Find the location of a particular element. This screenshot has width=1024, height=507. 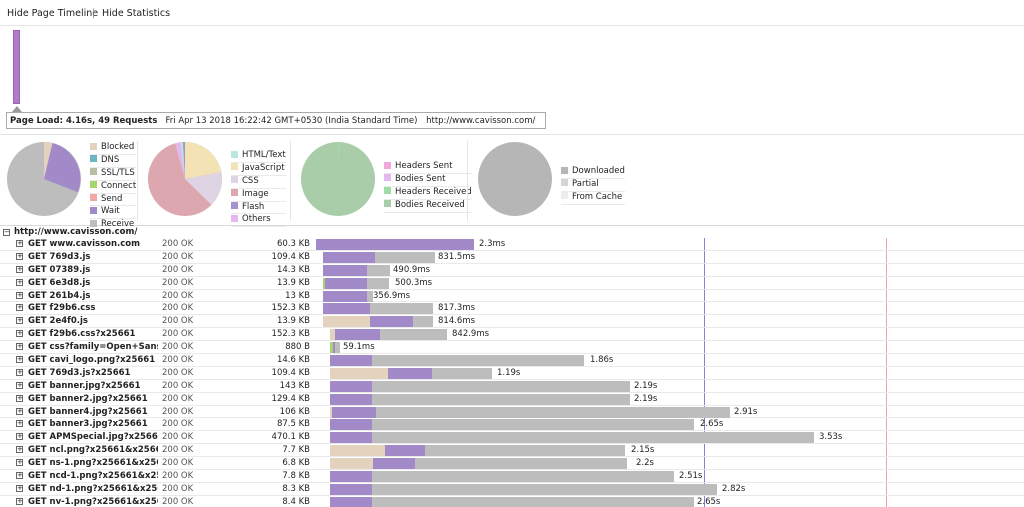

request-url: GET 769d3.js?x25661 is located at coordinates (79, 372).